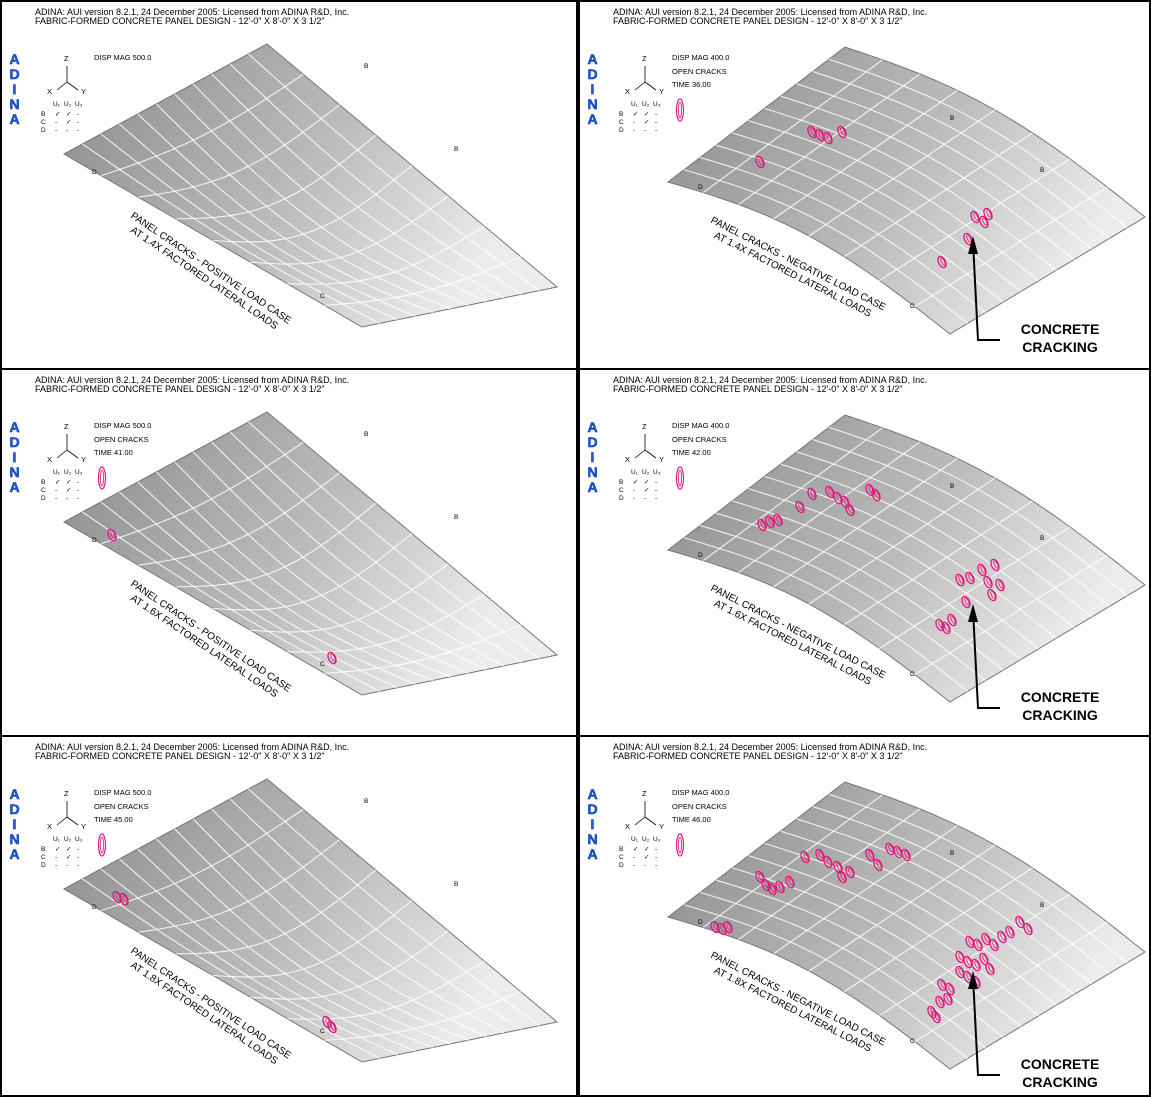  Describe the element at coordinates (691, 84) in the screenshot. I see `status-line: TIME 36.00` at that location.